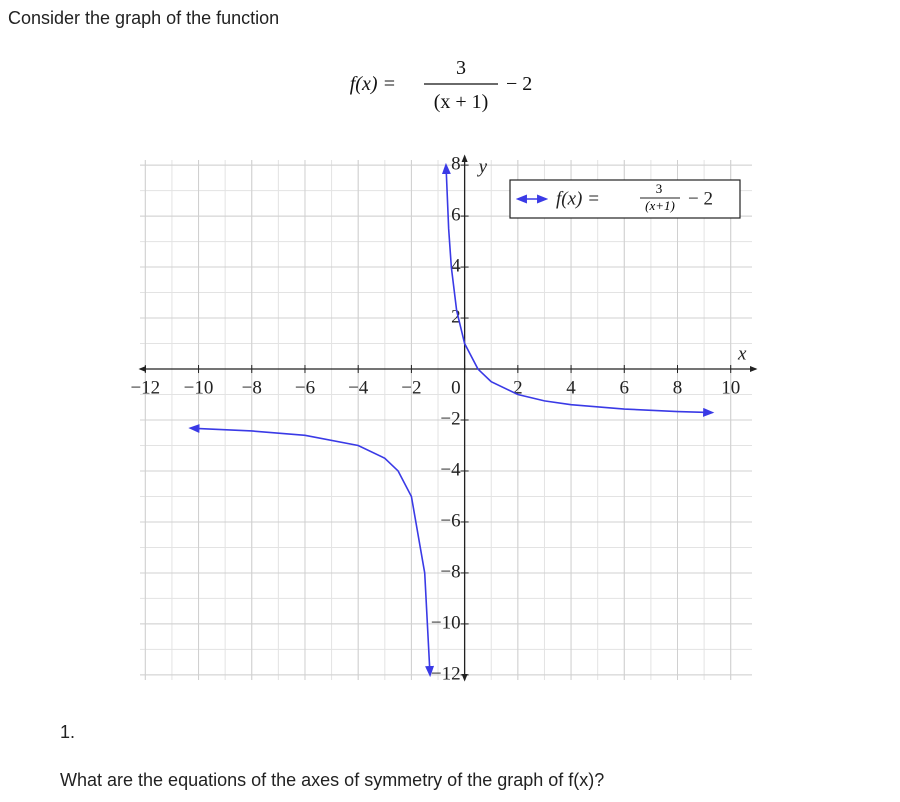 The height and width of the screenshot is (802, 900). Describe the element at coordinates (456, 214) in the screenshot. I see `y-tick-label: 6` at that location.